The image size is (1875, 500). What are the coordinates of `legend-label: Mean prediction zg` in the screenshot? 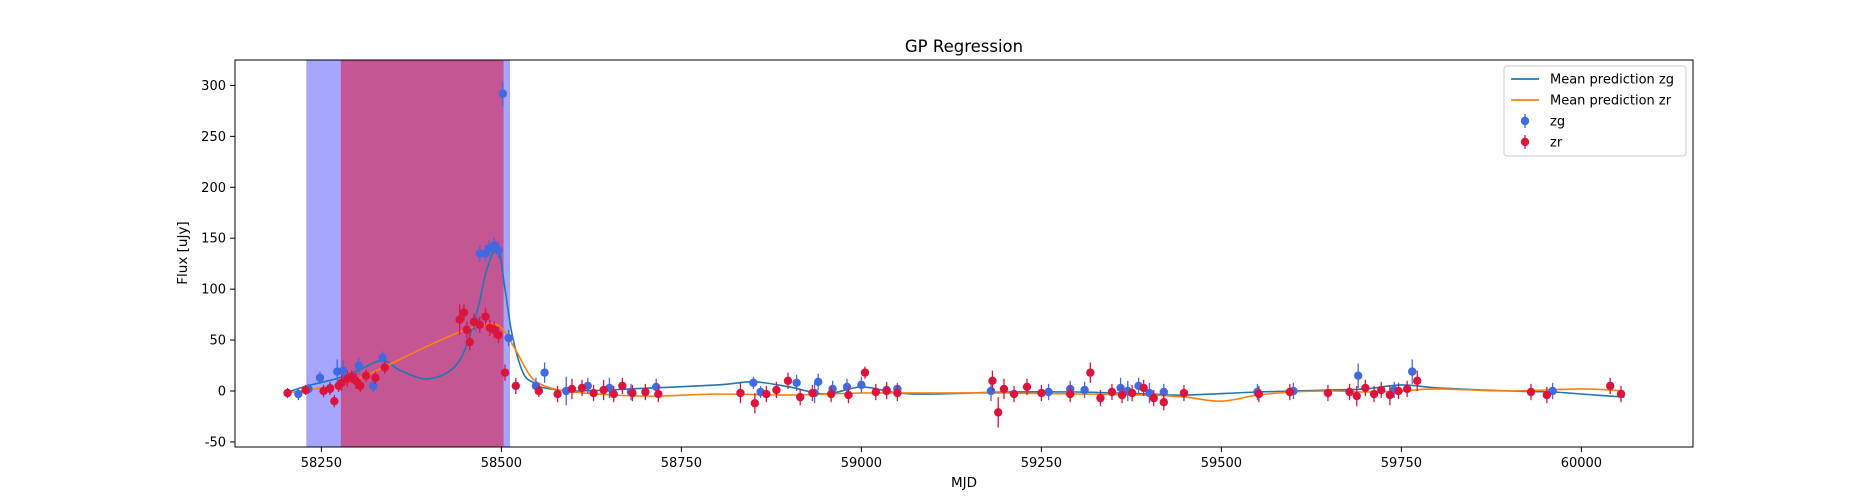 It's located at (1612, 80).